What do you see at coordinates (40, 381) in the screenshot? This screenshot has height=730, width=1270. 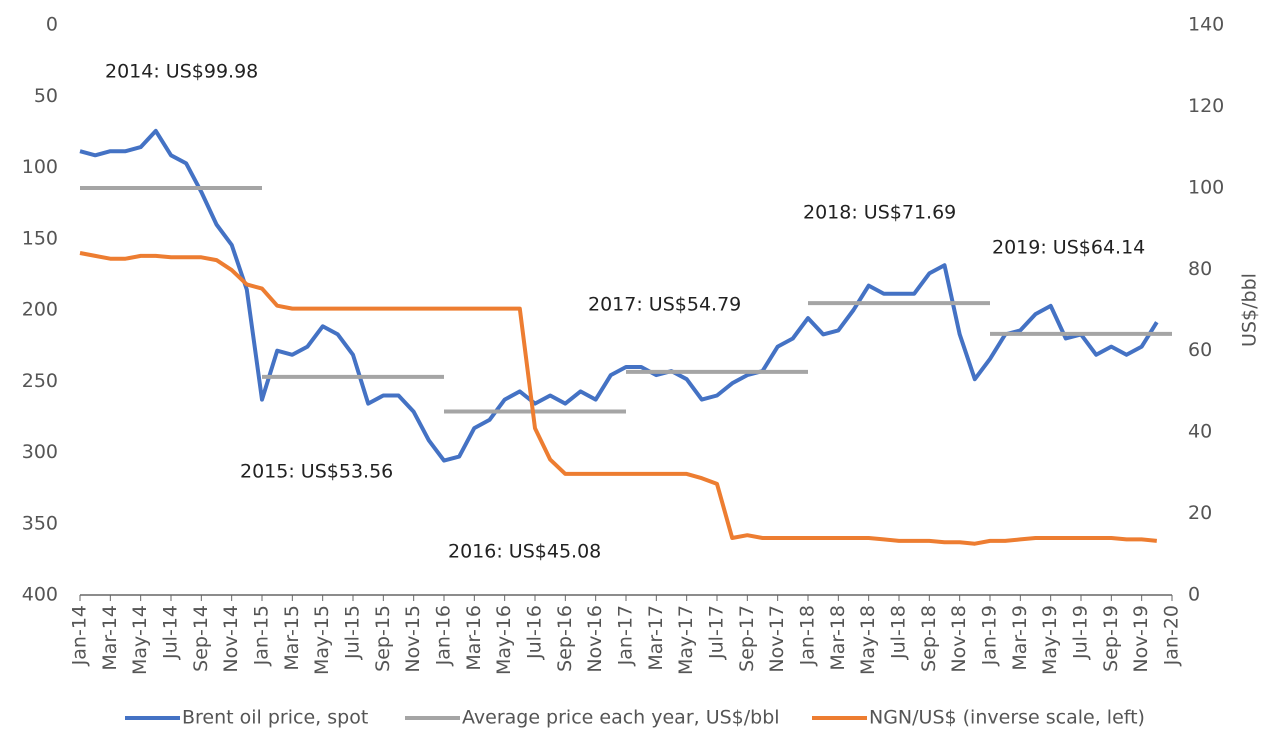 I see `y-tick-label: 250` at bounding box center [40, 381].